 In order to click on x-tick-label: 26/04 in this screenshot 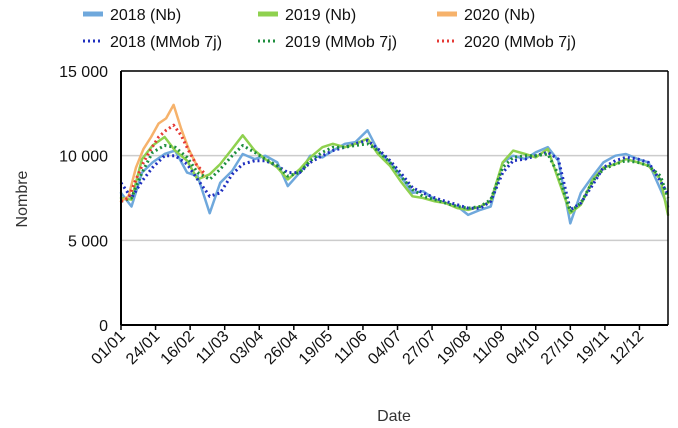, I will do `click(281, 348)`.